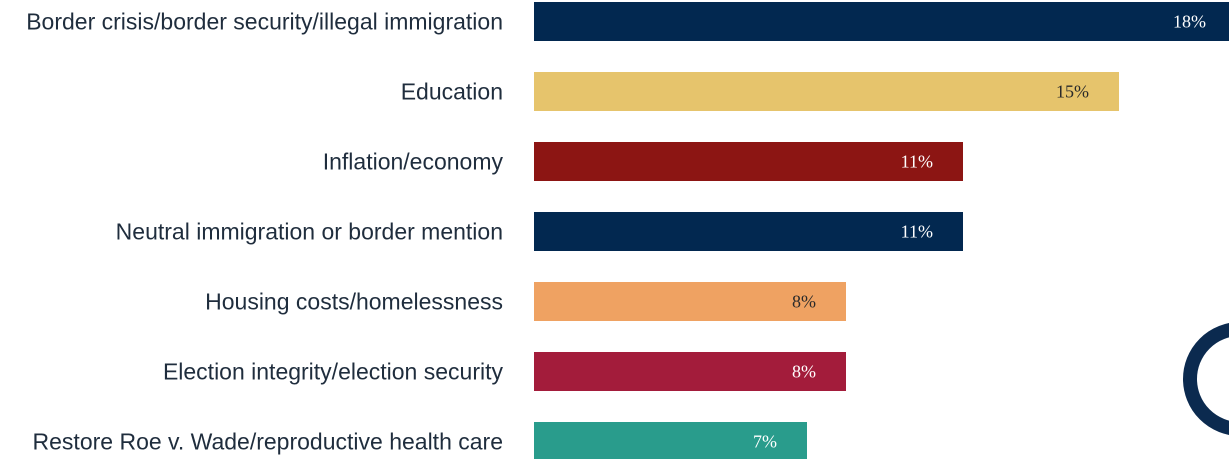 The image size is (1229, 459). Describe the element at coordinates (354, 302) in the screenshot. I see `category-label: Housing costs/homelessness` at that location.